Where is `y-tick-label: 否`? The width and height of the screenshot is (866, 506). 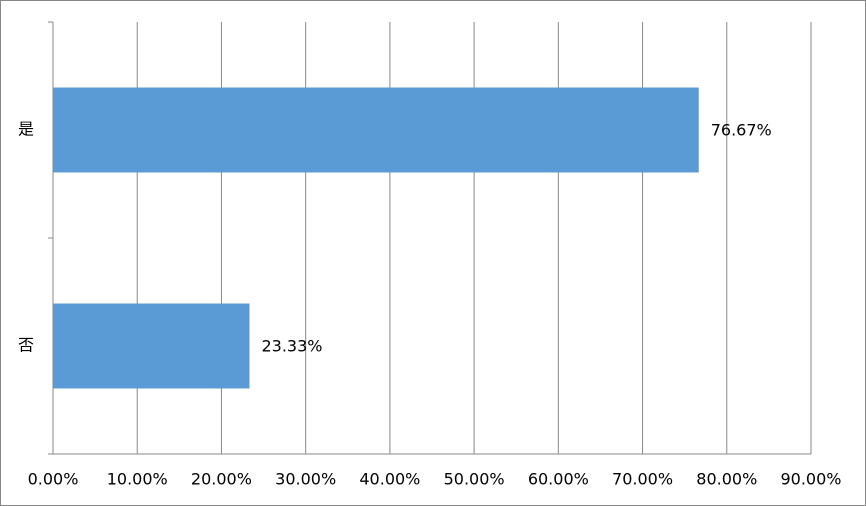
y-tick-label: 否 is located at coordinates (26, 345).